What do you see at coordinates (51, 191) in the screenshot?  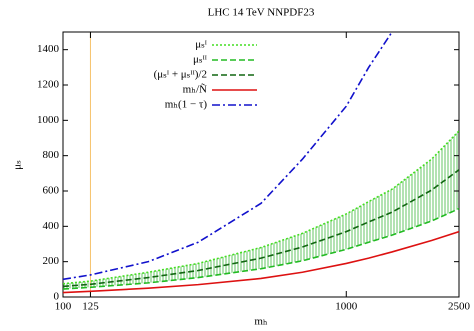 I see `y-tick-label: 600` at bounding box center [51, 191].